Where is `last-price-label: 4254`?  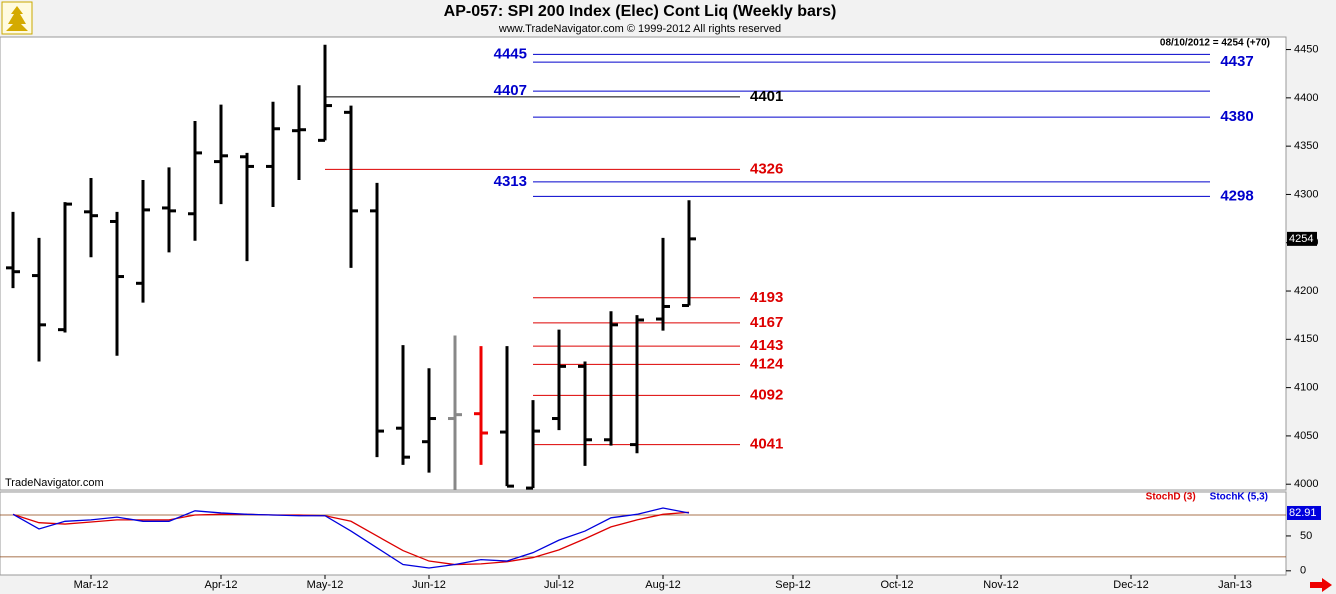
last-price-label: 4254 is located at coordinates (1301, 239).